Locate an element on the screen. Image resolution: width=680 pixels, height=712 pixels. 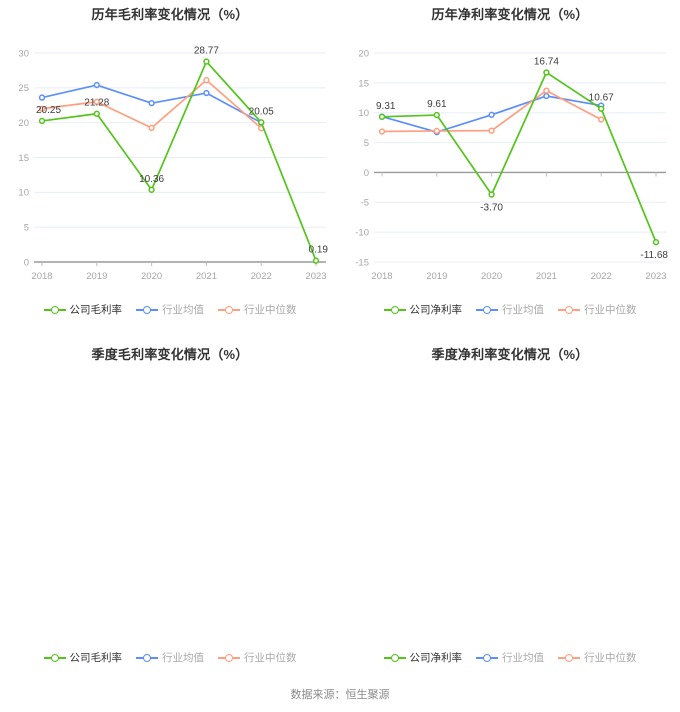
legend-quarterly-net-margin: 公司净利率 行业均值 行业中位数 is located at coordinates (510, 657).